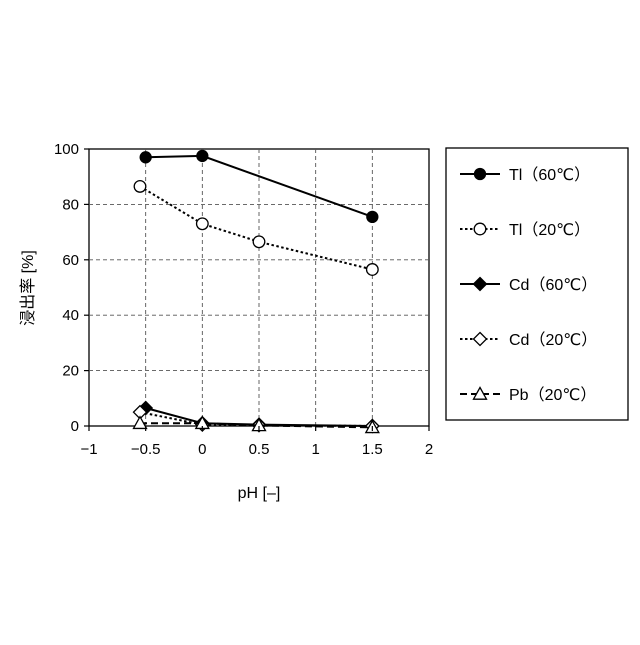  I want to click on x-tick-label: −0.5, so click(146, 449).